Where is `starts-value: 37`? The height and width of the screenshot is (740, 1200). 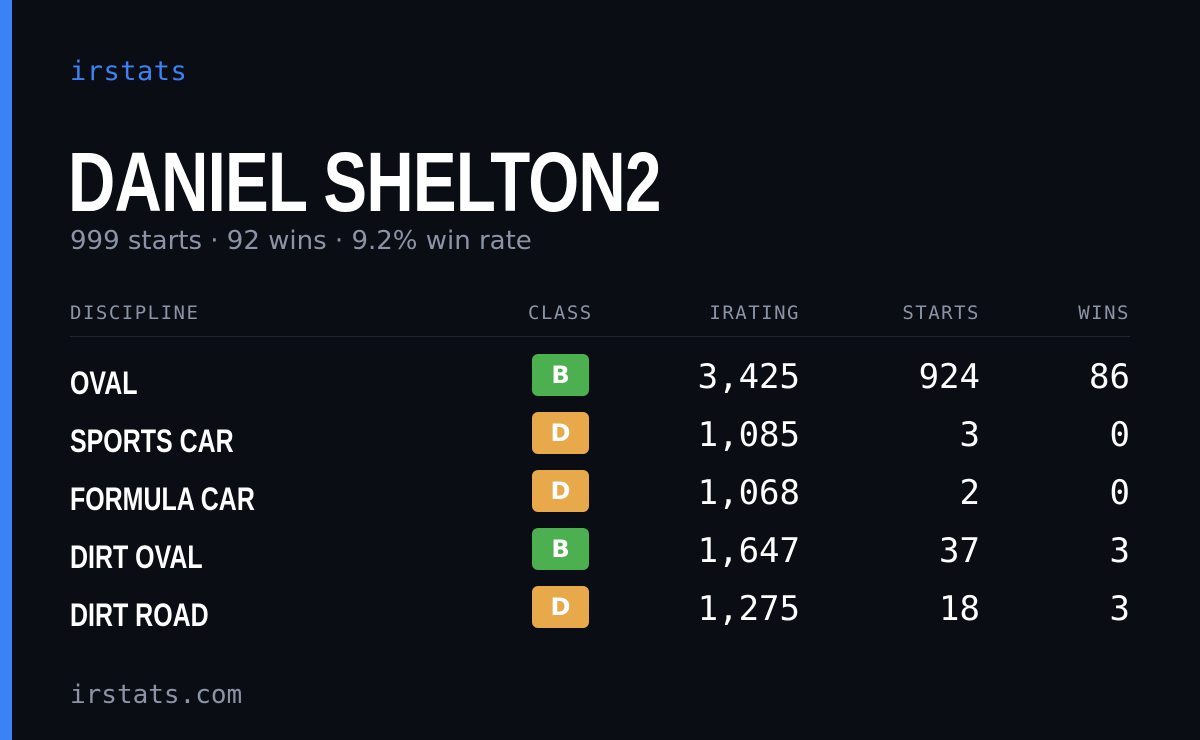 starts-value: 37 is located at coordinates (959, 551).